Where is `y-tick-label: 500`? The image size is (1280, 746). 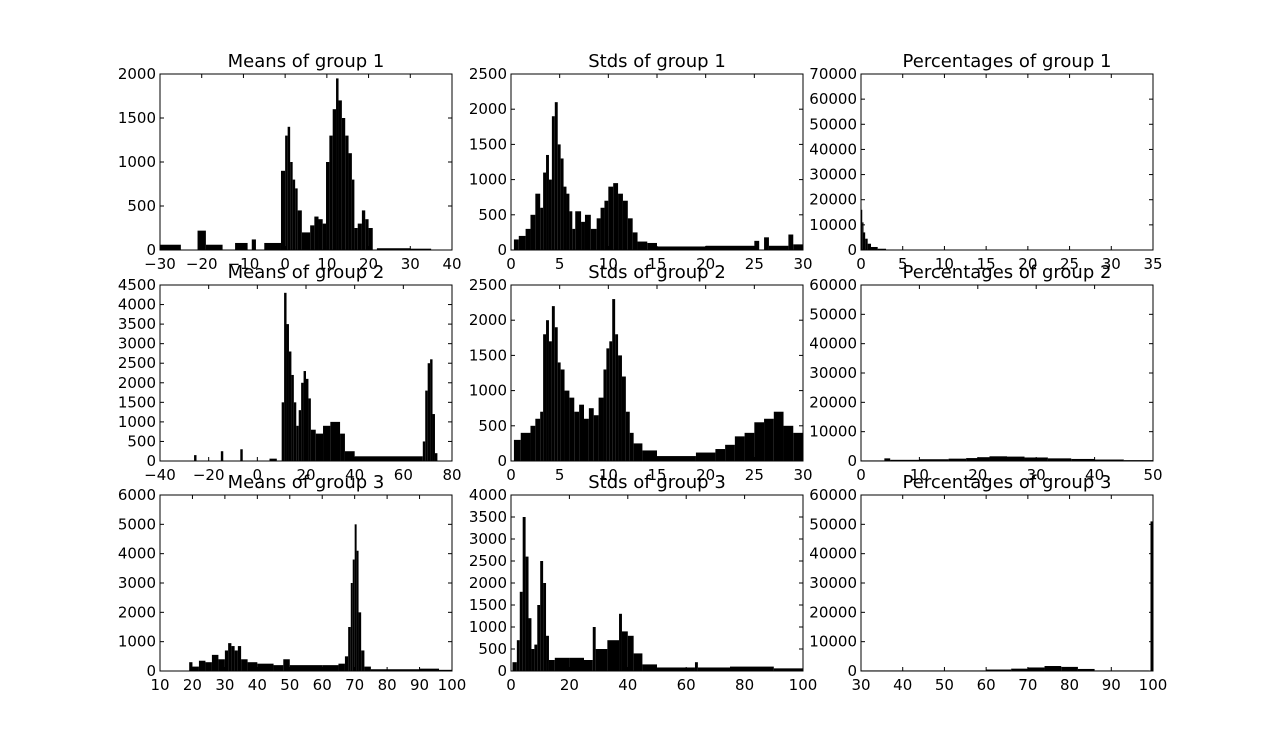 y-tick-label: 500 is located at coordinates (492, 215).